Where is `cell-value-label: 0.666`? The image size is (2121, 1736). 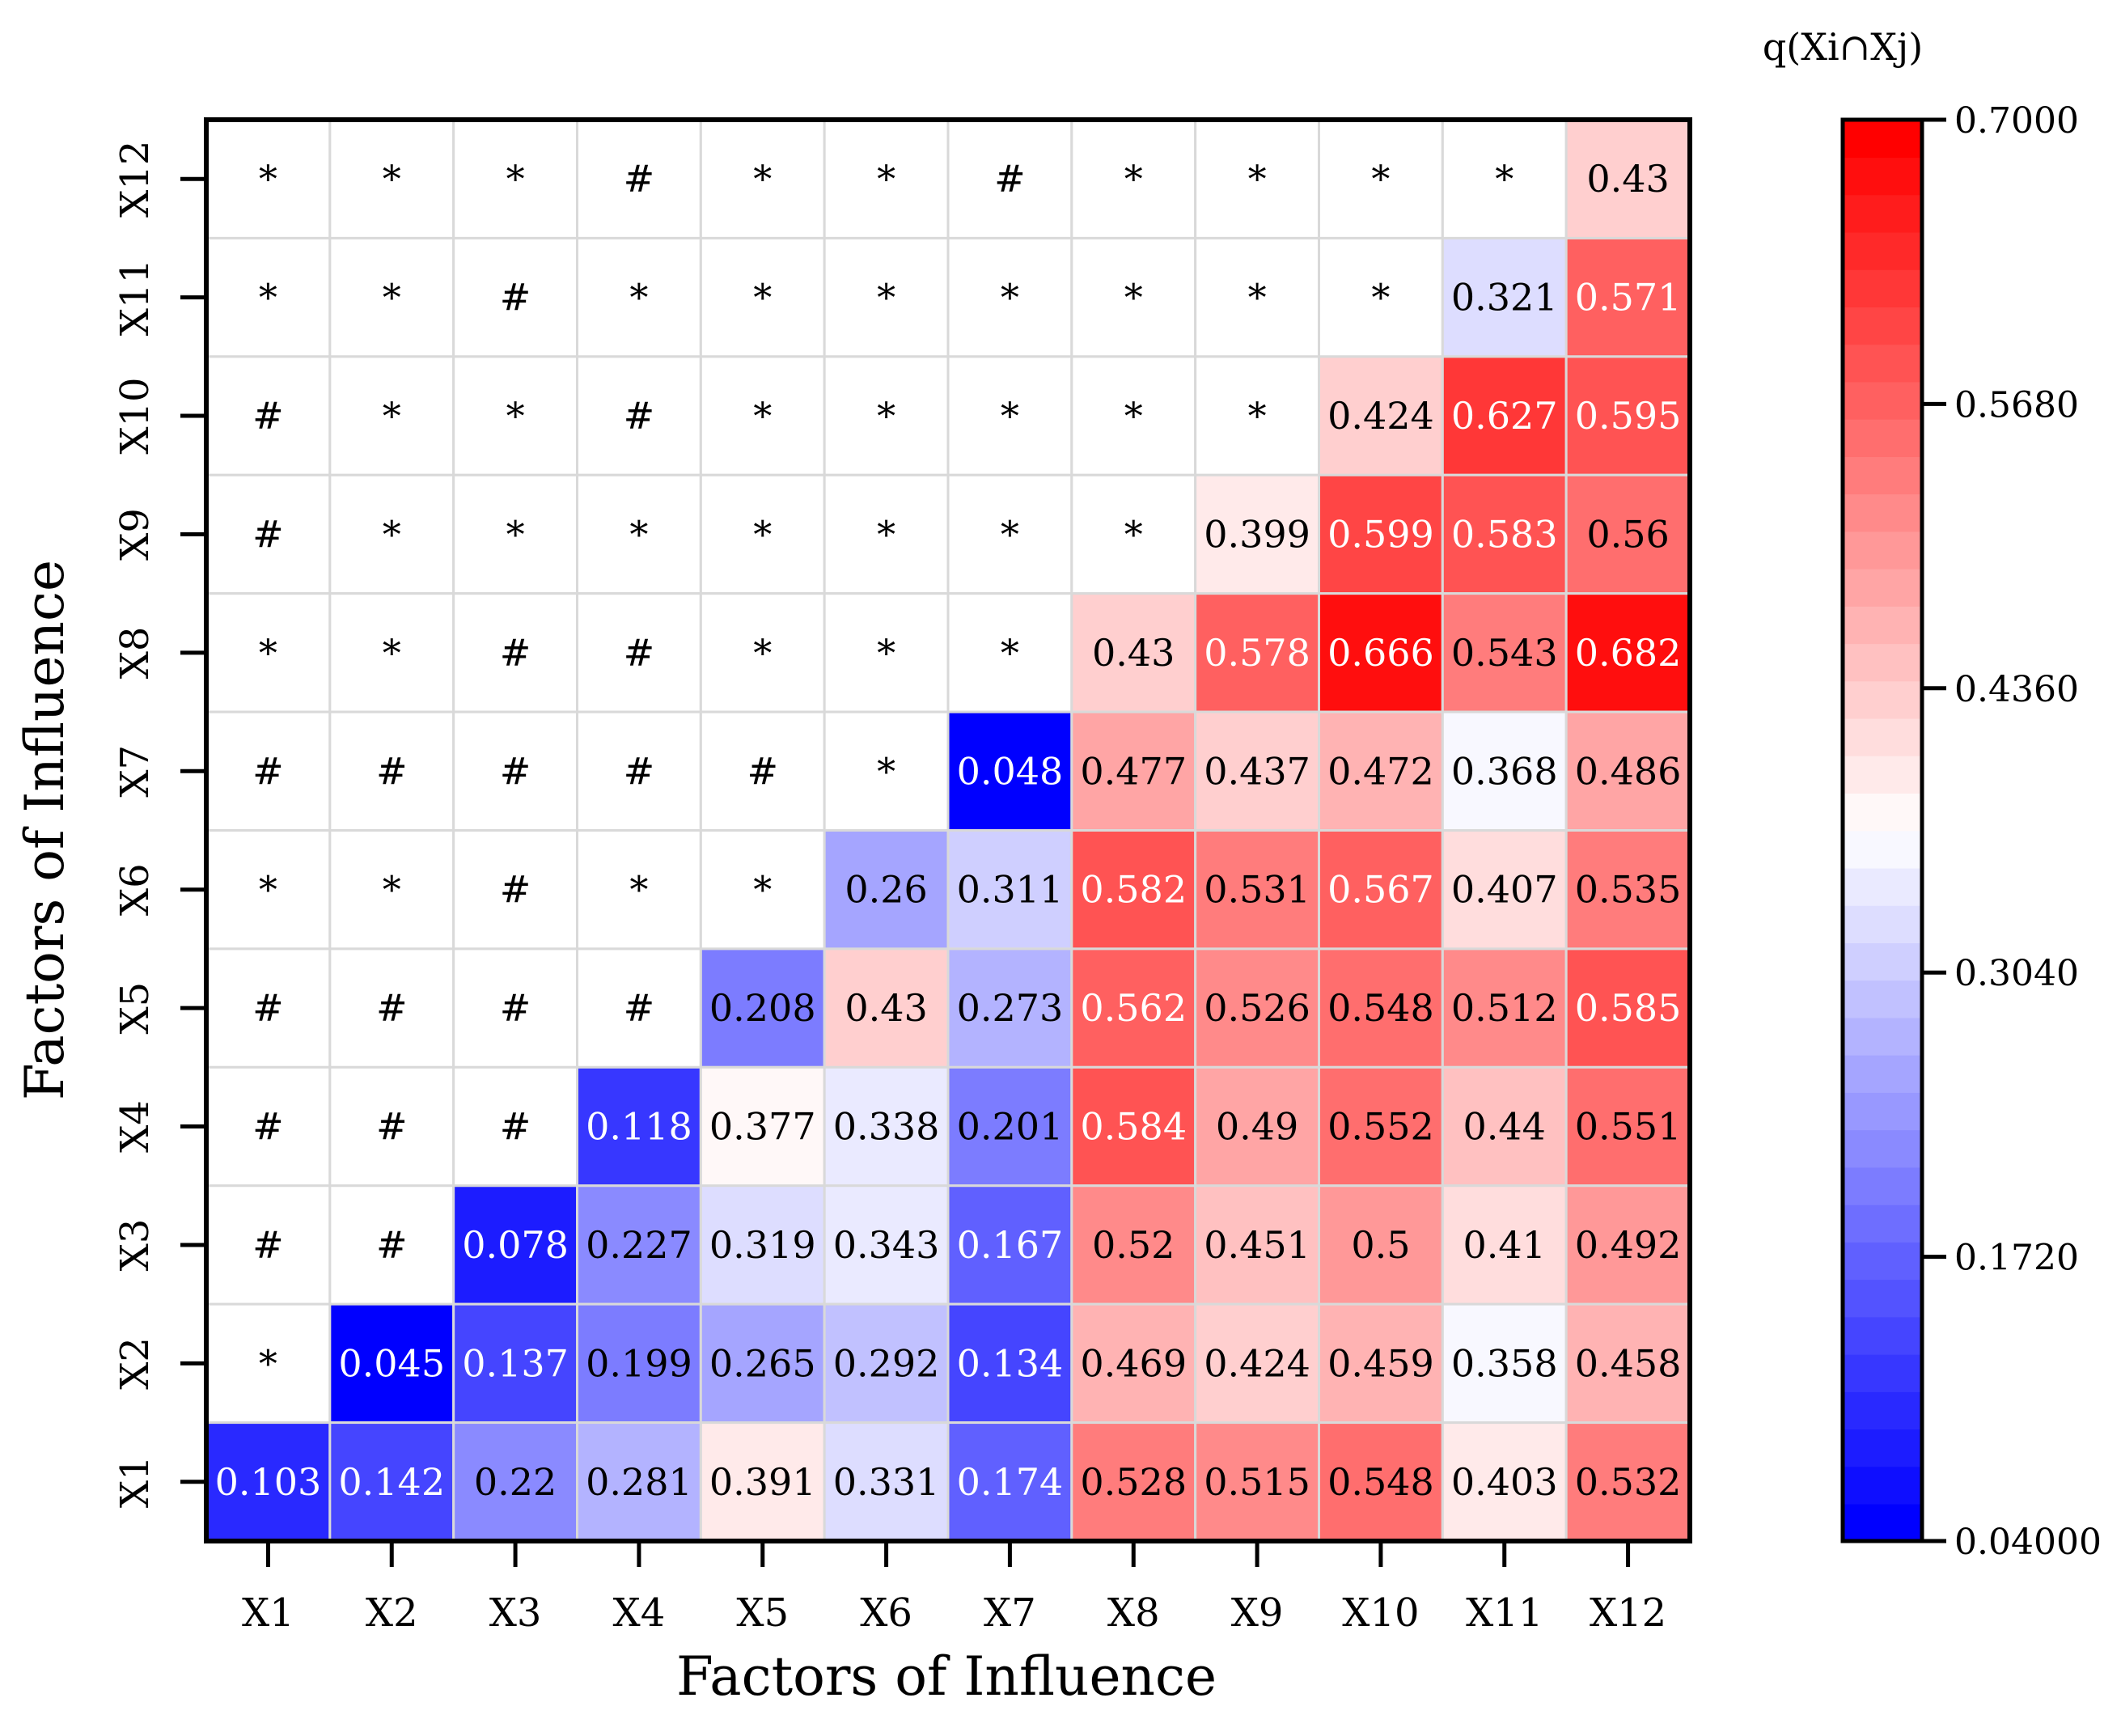 cell-value-label: 0.666 is located at coordinates (1381, 653).